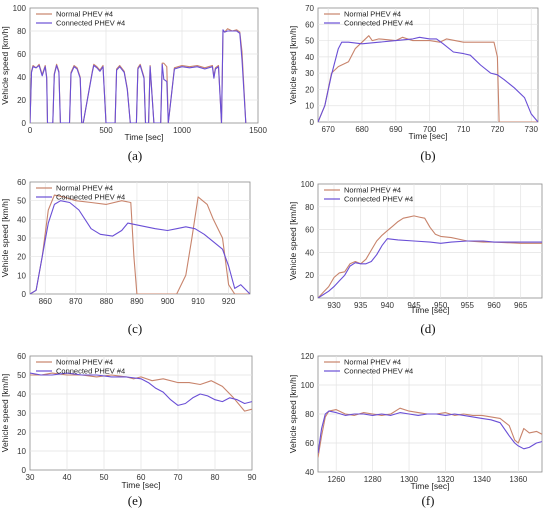  Describe the element at coordinates (441, 305) in the screenshot. I see `x-tick-label: 950` at that location.